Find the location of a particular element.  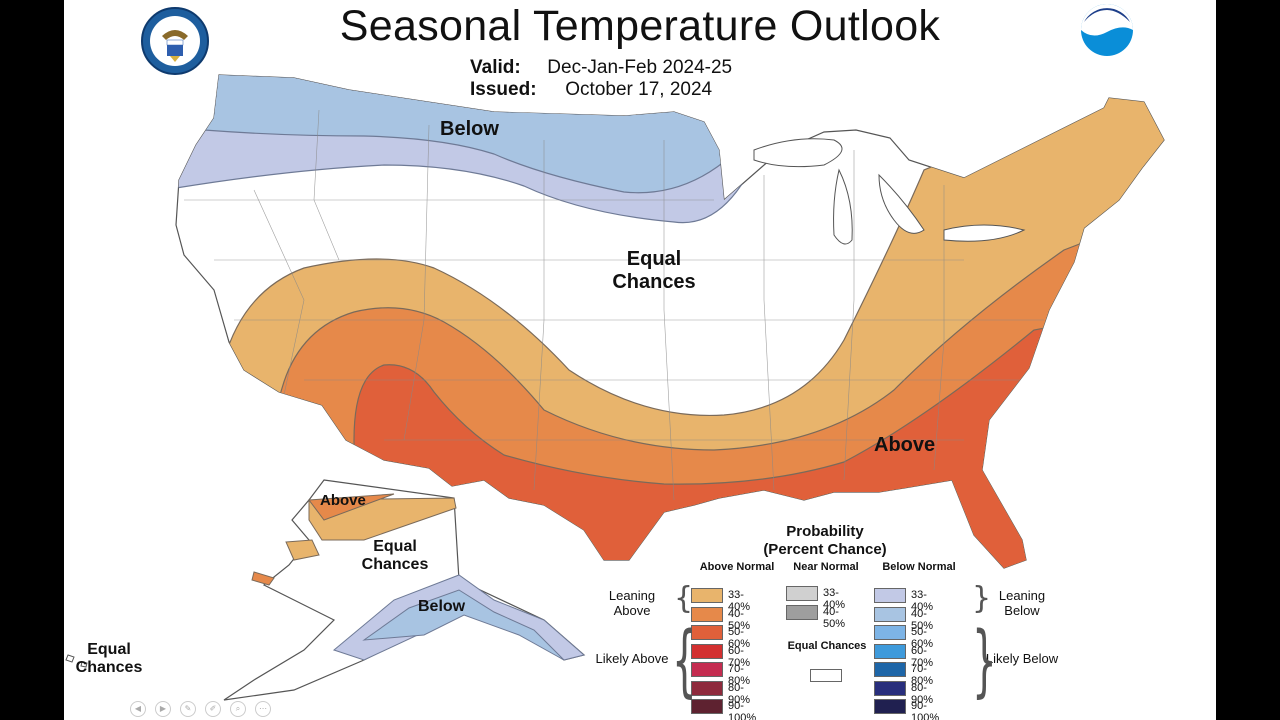

edit-icon: ✎ is located at coordinates (188, 709).